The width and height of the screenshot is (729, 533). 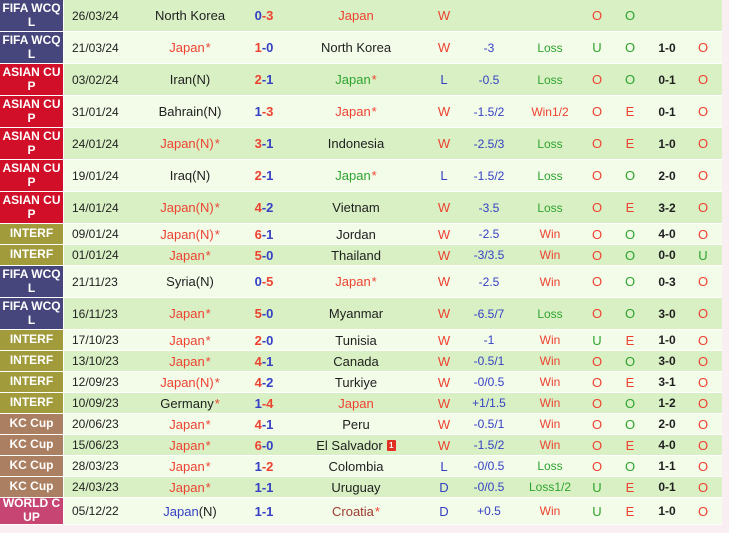 I want to click on handicap-result: Win, so click(x=550, y=234).